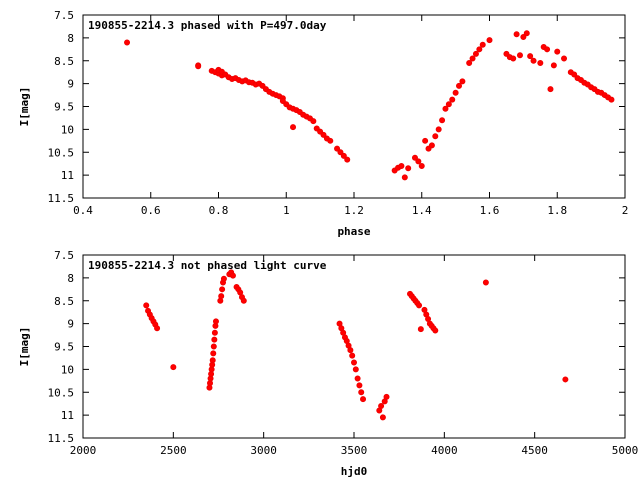 The image size is (640, 484). I want to click on x-tick-label: 5000, so click(625, 450).